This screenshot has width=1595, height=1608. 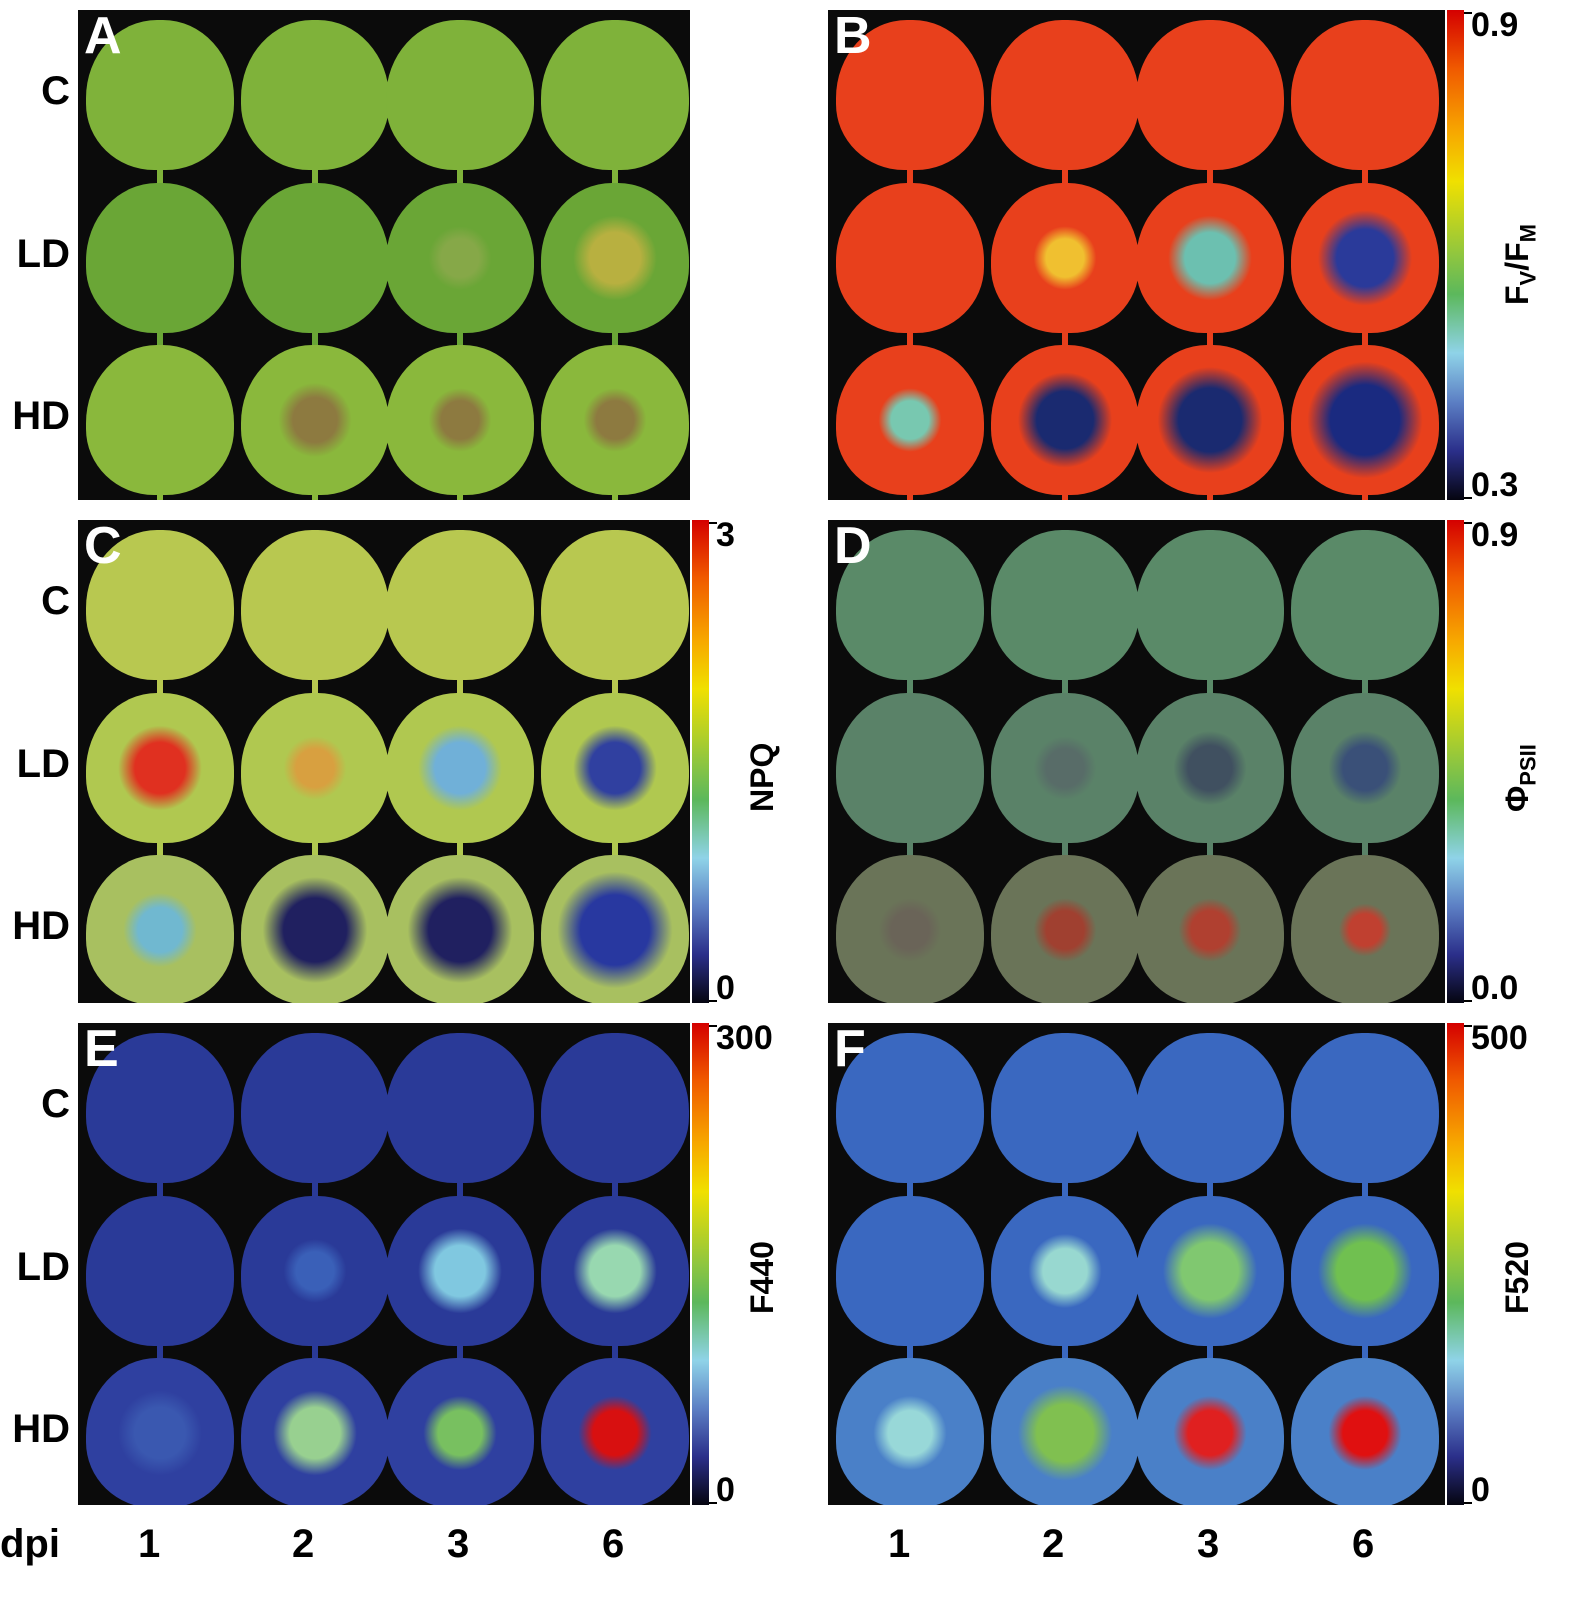 I want to click on x-axis-label: dpi, so click(x=30, y=1544).